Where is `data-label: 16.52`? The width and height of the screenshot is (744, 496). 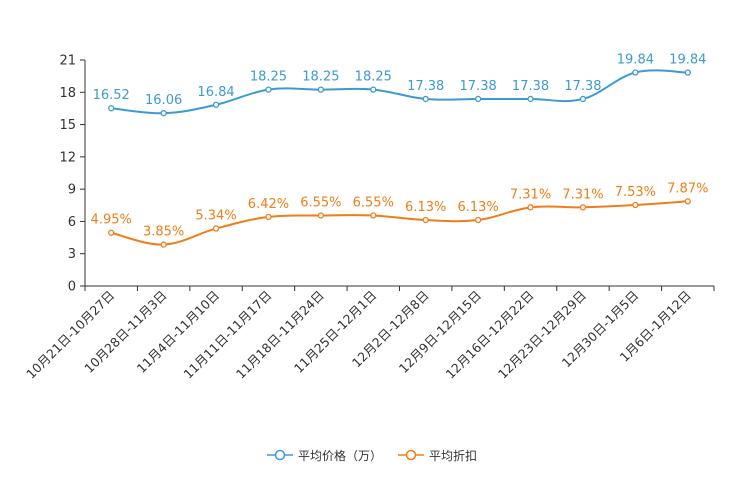 data-label: 16.52 is located at coordinates (111, 95).